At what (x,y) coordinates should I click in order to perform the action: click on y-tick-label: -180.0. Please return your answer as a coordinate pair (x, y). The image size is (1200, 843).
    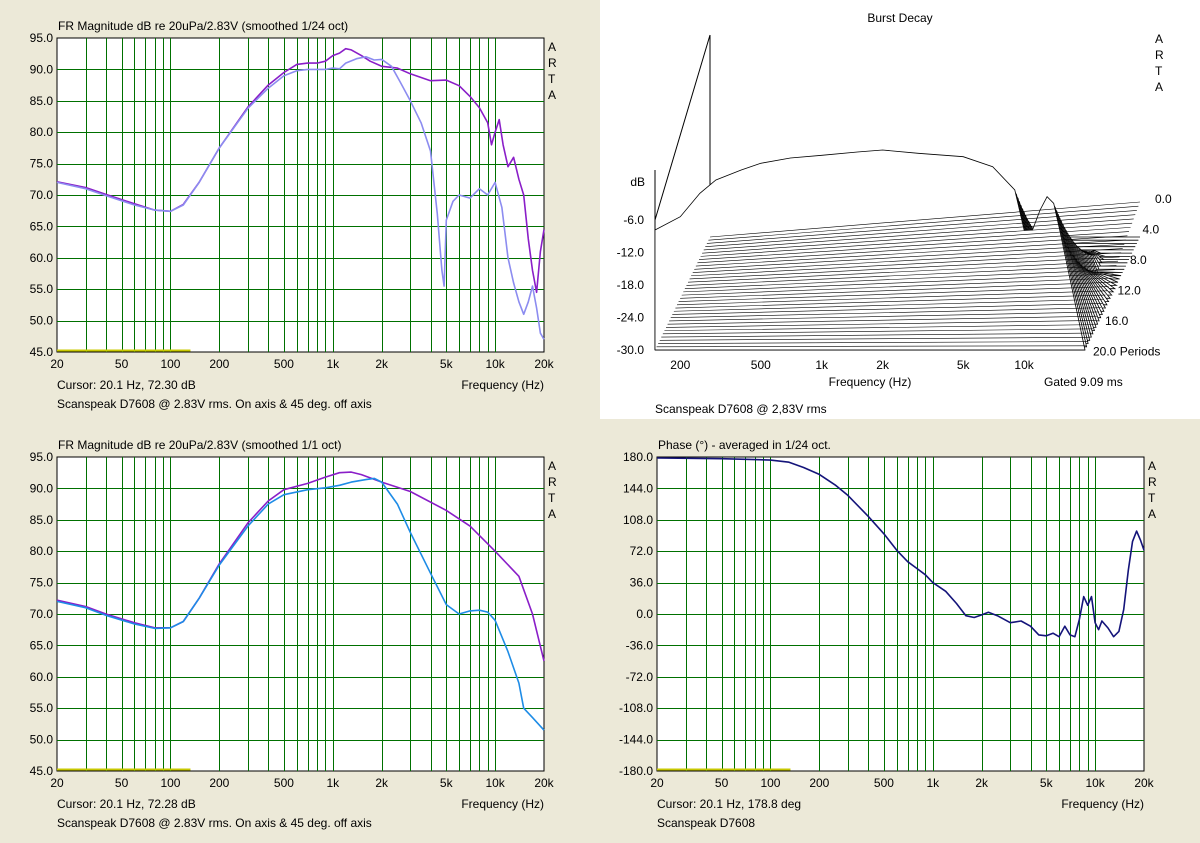
    Looking at the image, I should click on (636, 771).